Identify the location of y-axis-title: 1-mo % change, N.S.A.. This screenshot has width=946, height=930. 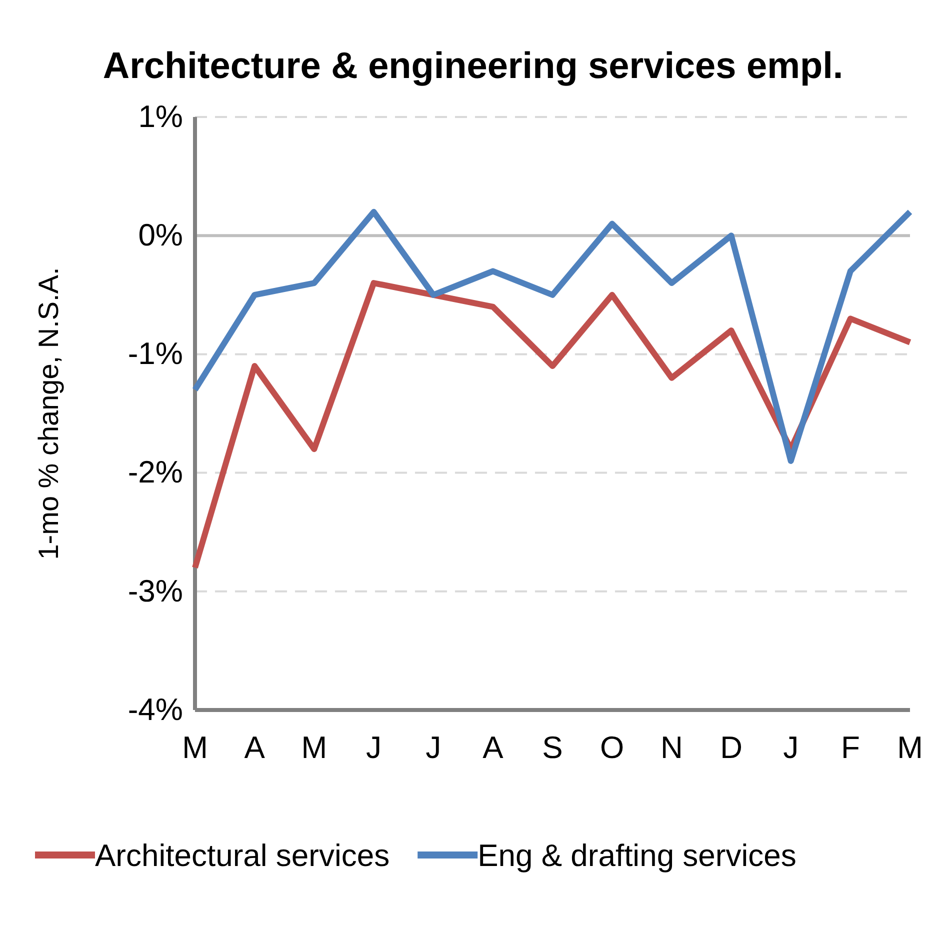
(48, 413).